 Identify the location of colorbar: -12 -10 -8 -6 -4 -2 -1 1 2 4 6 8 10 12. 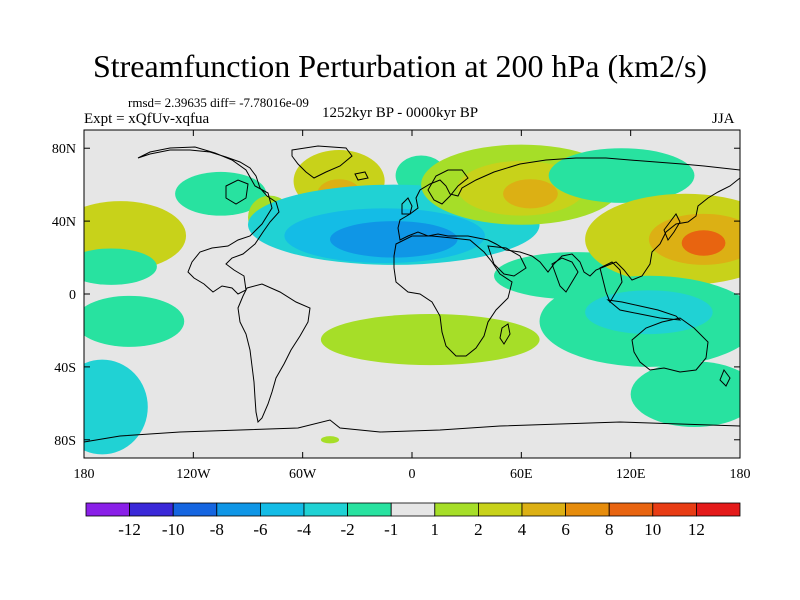
(413, 520).